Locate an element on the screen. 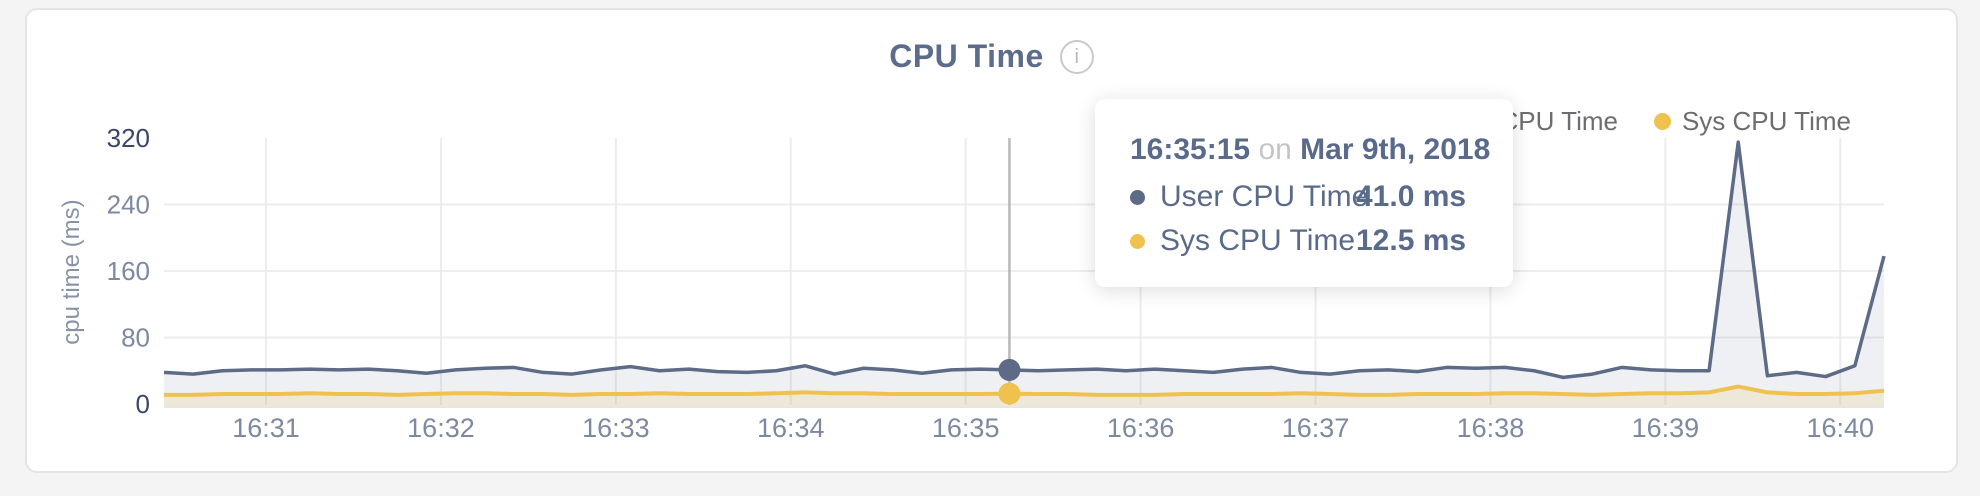 This screenshot has height=496, width=1980. sys-cpu-line is located at coordinates (1024, 390).